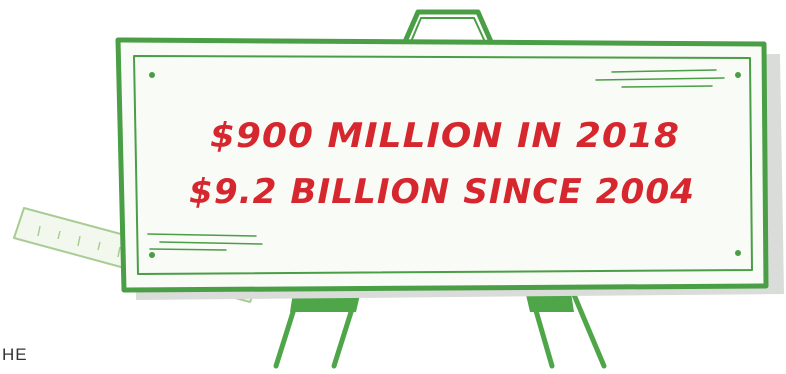  What do you see at coordinates (445, 136) in the screenshot?
I see `sign-line-1: $900 MILLION IN 2018` at bounding box center [445, 136].